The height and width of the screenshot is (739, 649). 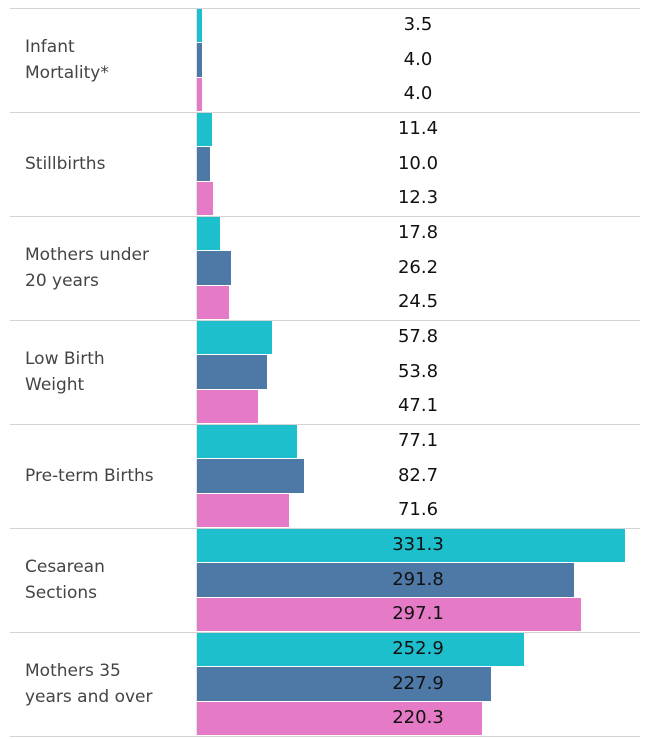 I want to click on value-label: 57.8, so click(x=418, y=336).